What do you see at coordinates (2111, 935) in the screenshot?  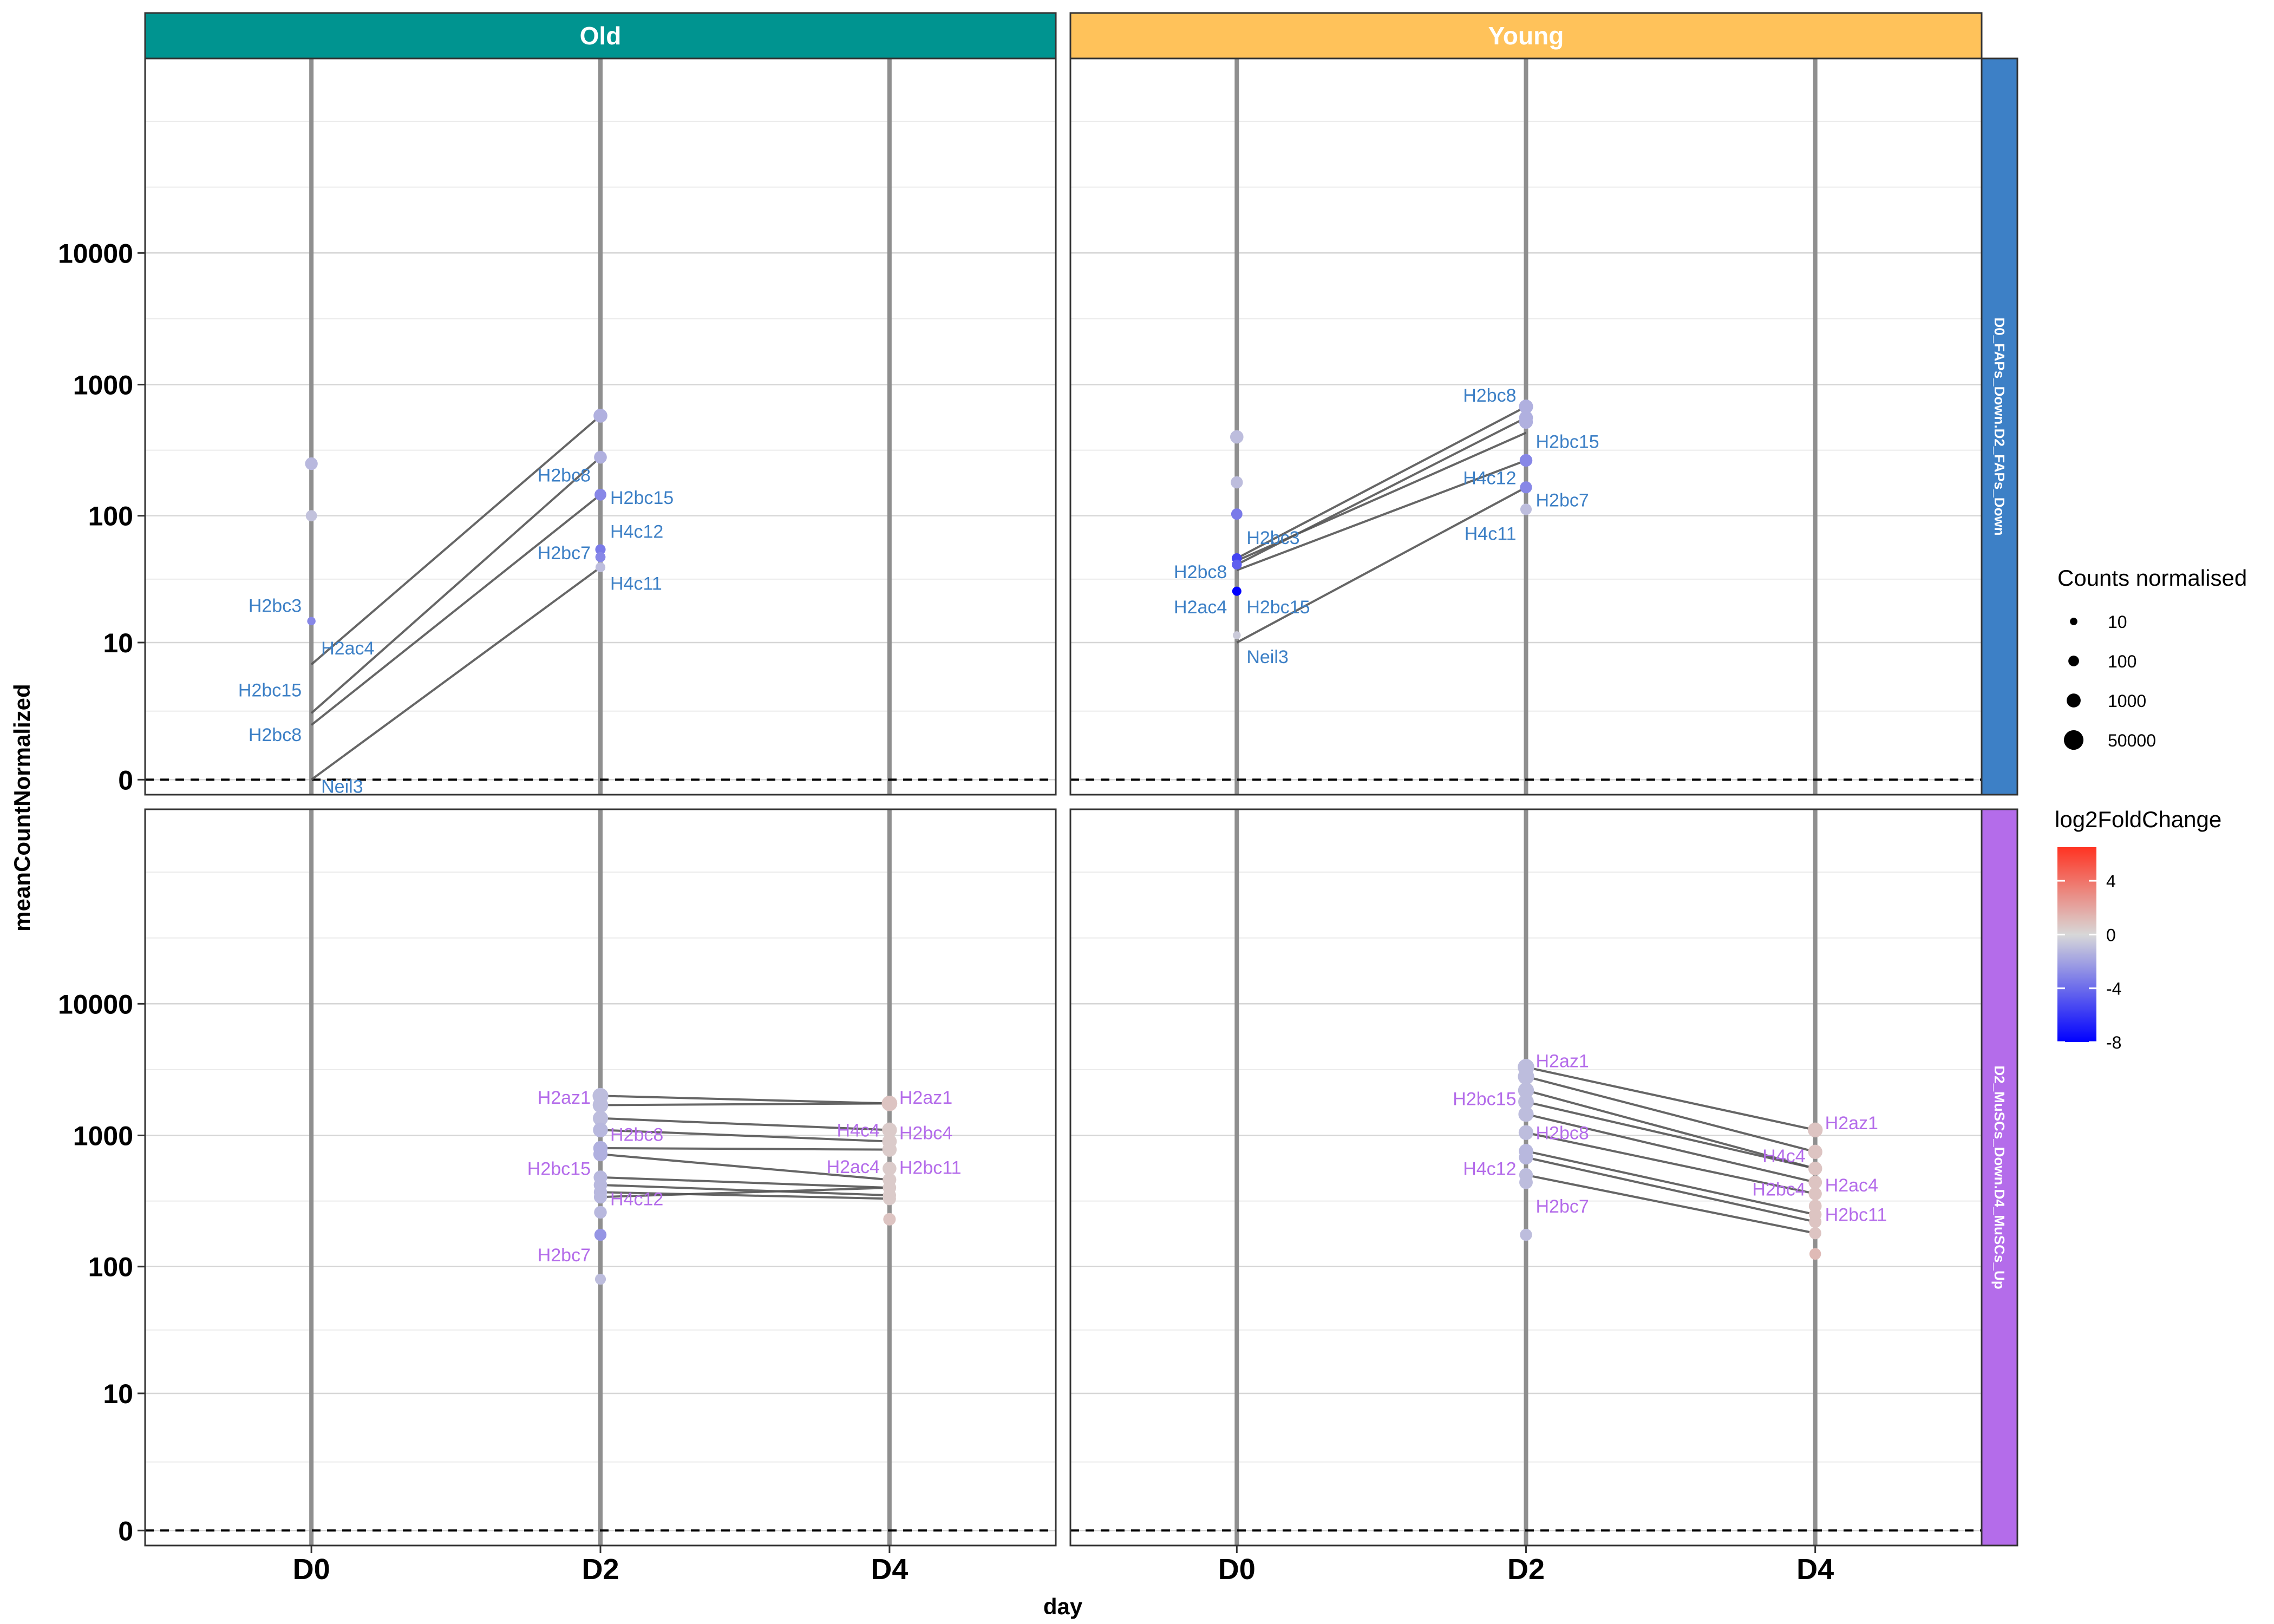 I see `color-legend-label: 0` at bounding box center [2111, 935].